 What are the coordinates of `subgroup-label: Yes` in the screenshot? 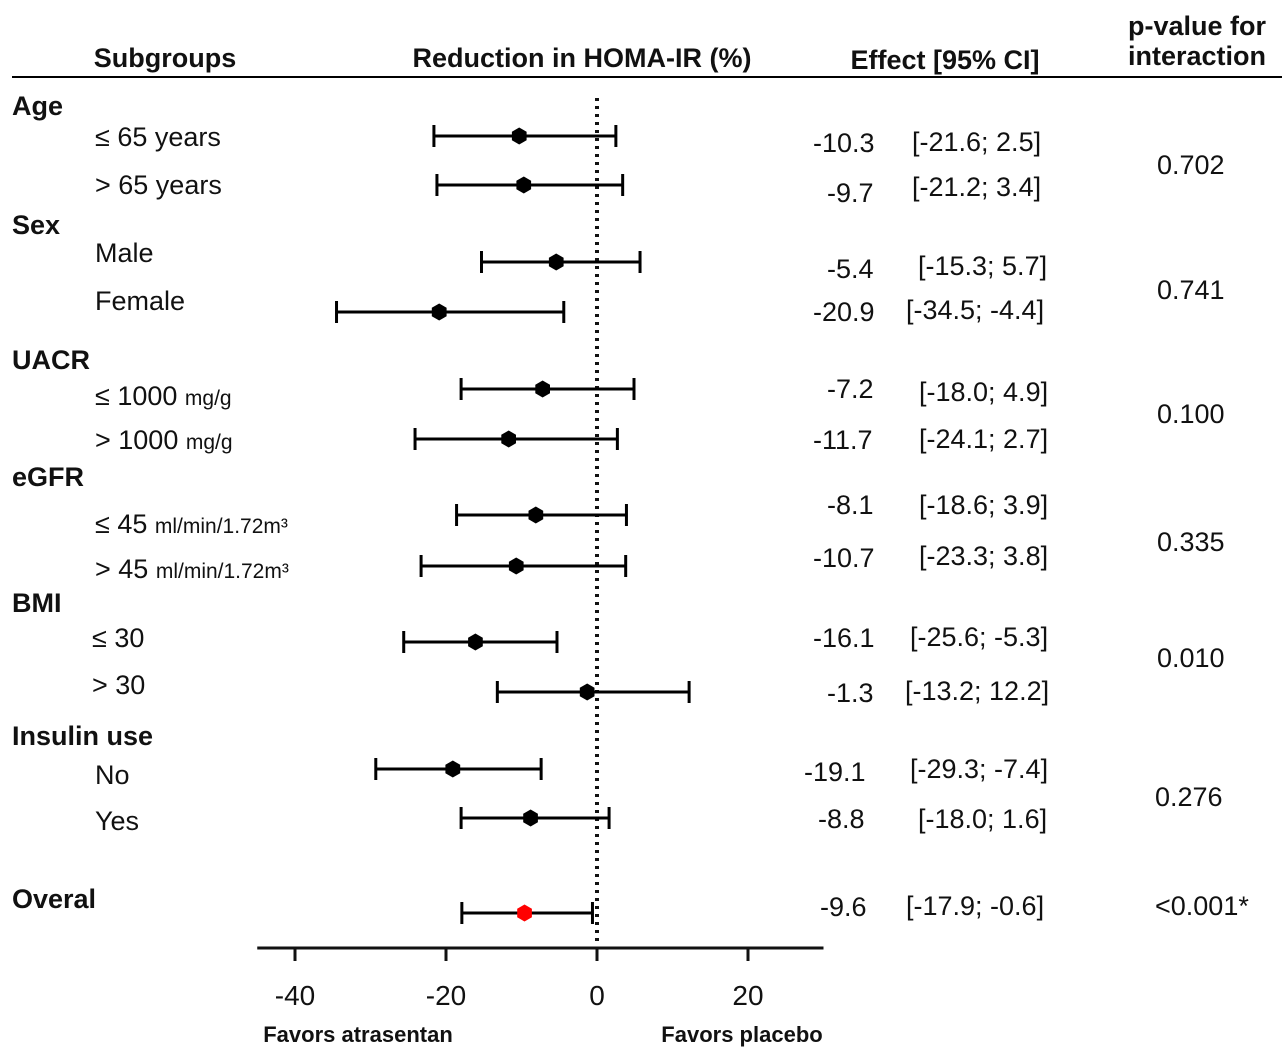 It's located at (117, 821).